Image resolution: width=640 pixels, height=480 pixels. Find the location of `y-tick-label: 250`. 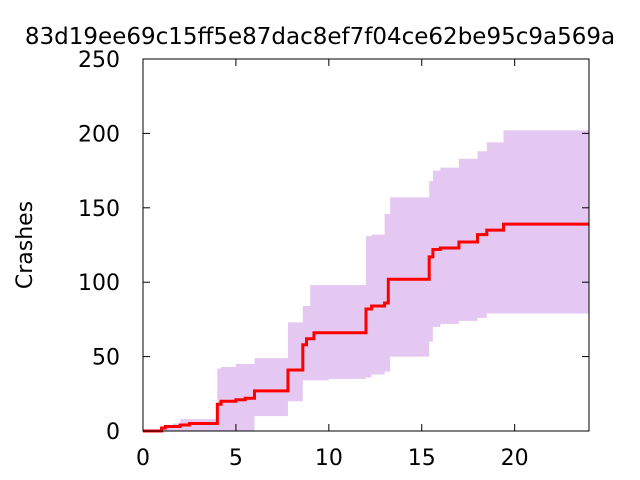

y-tick-label: 250 is located at coordinates (99, 60).